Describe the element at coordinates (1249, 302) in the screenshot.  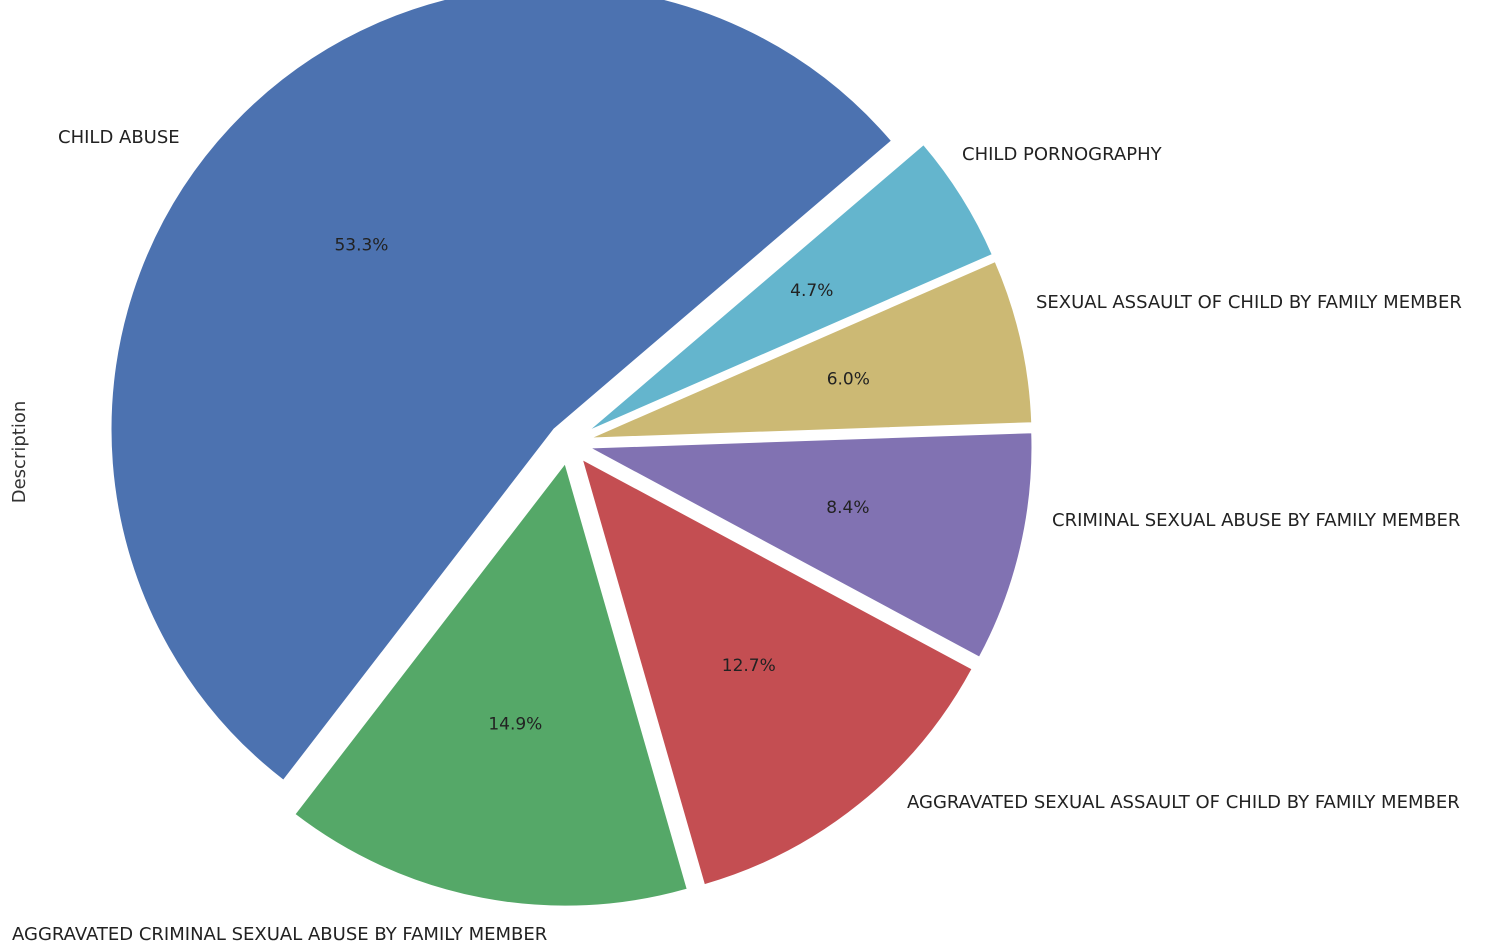
I see `slice-label-4: SEXUAL ASSAULT OF CHILD BY FAMILY MEMBER` at that location.